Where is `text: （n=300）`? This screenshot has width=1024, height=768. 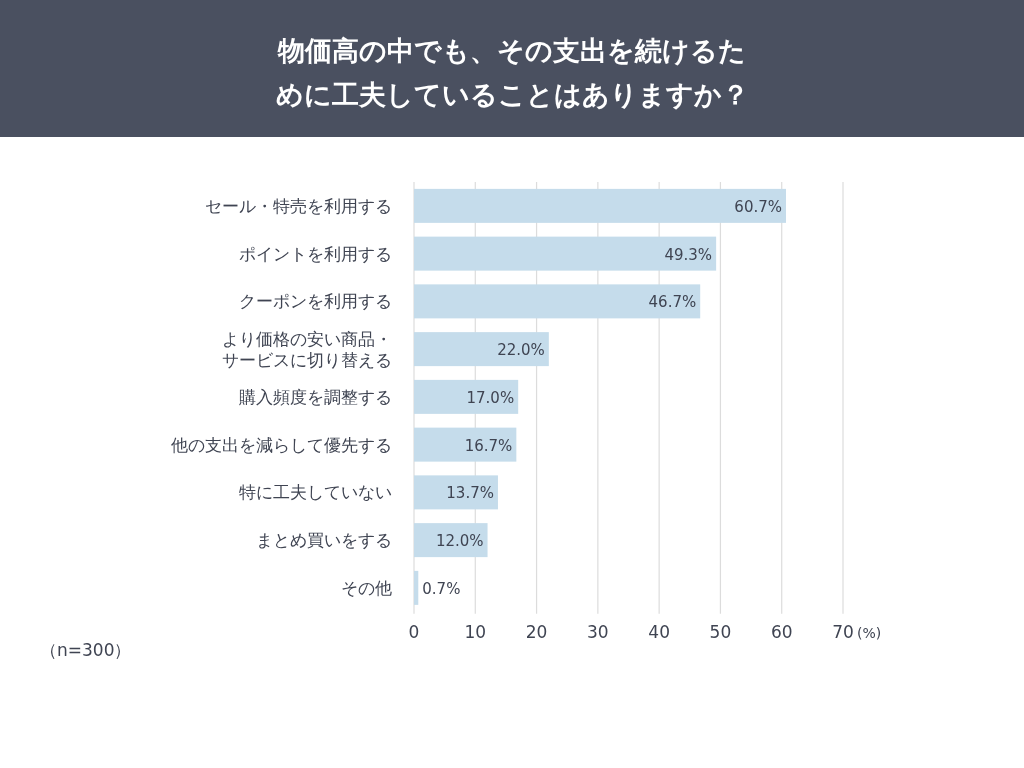
text: （n=300） is located at coordinates (86, 650).